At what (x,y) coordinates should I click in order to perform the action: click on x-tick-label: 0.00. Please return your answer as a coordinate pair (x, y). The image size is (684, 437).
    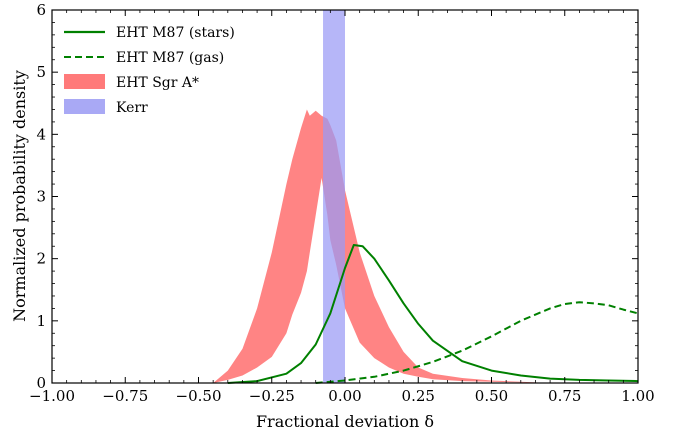
    Looking at the image, I should click on (344, 396).